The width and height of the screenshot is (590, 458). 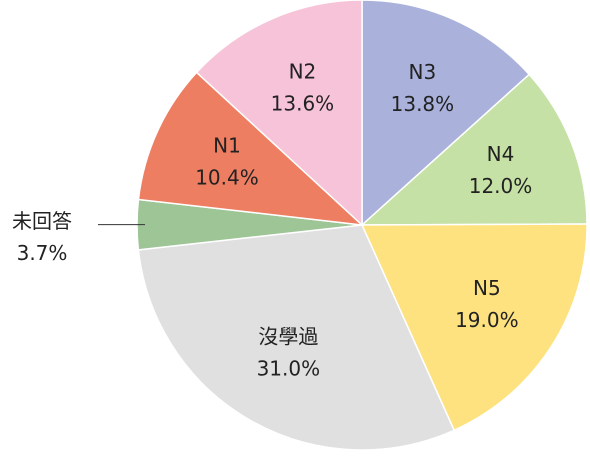 I want to click on slice-value: 13.8%, so click(x=423, y=104).